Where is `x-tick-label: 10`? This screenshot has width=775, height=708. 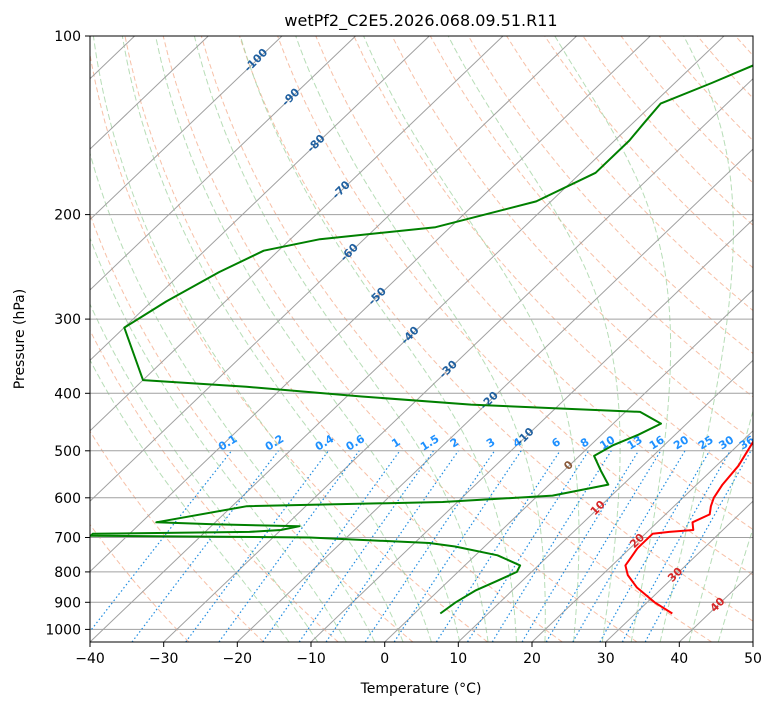 x-tick-label: 10 is located at coordinates (458, 659).